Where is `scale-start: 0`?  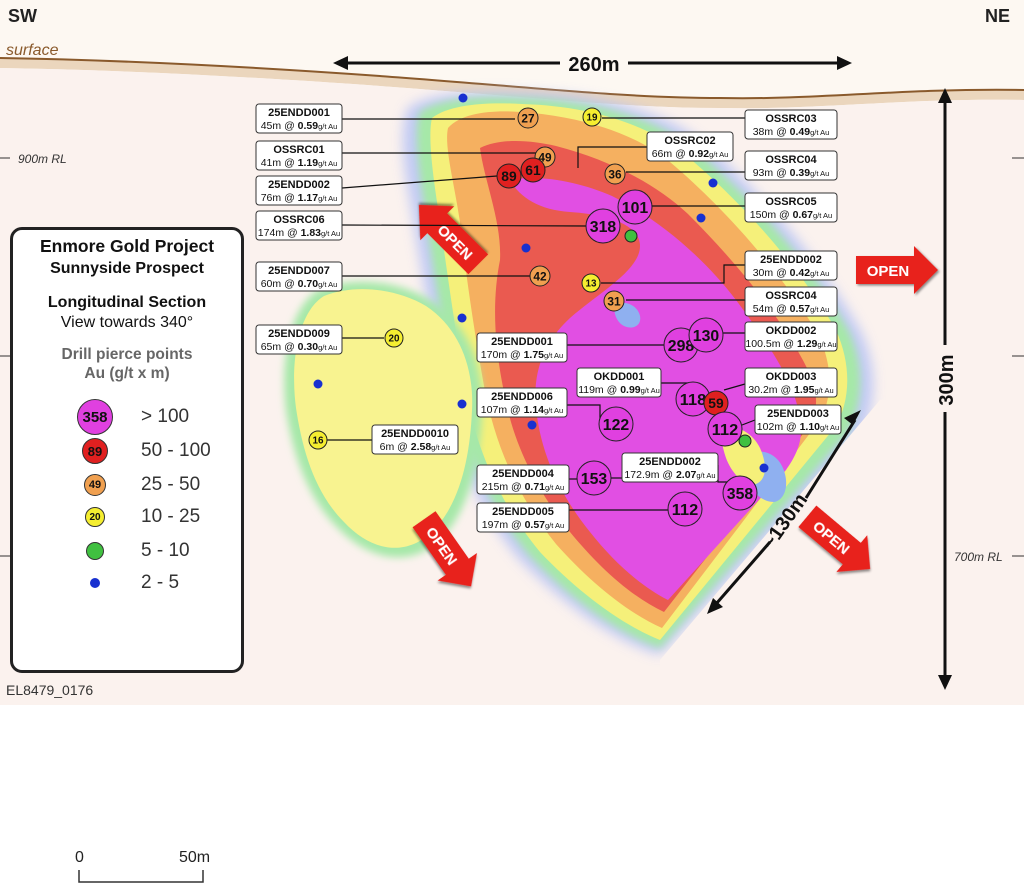
scale-start: 0 is located at coordinates (79, 857).